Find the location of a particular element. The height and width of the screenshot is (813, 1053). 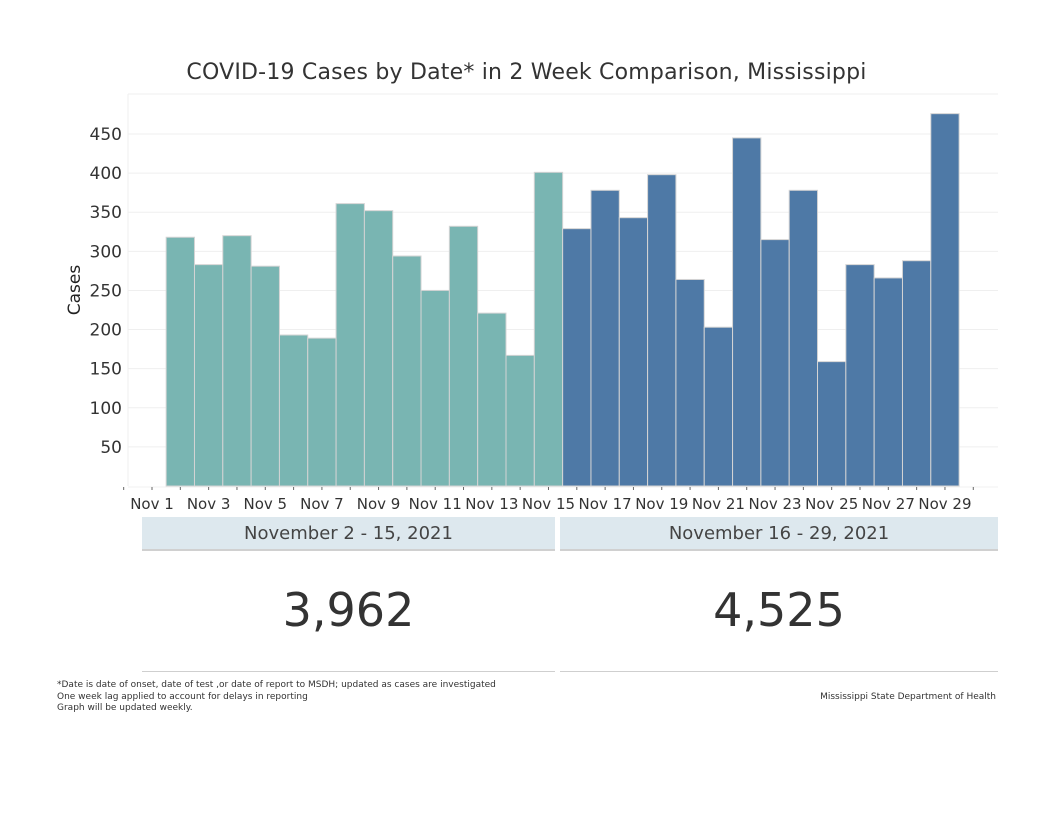

period1-divider is located at coordinates (348, 671).